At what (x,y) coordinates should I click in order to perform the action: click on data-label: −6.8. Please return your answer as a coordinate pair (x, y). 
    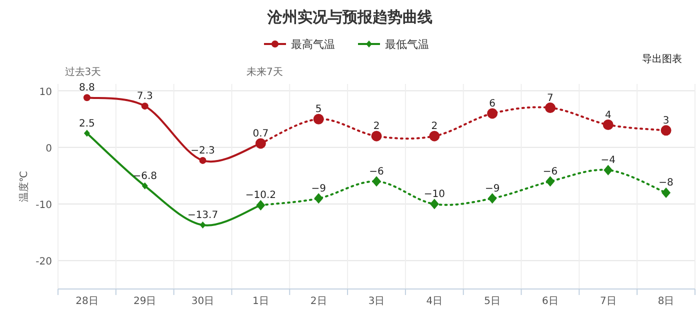
    Looking at the image, I should click on (145, 176).